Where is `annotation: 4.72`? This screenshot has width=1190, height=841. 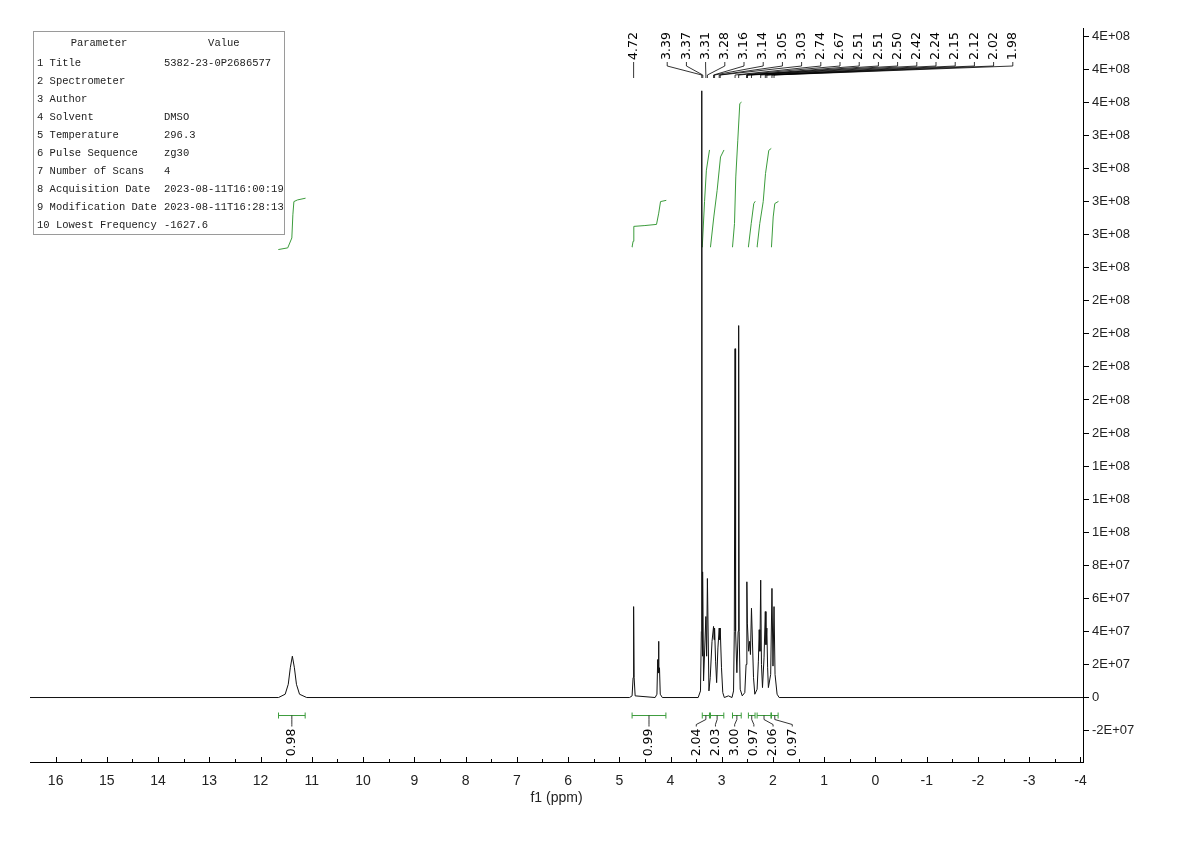 annotation: 4.72 is located at coordinates (632, 46).